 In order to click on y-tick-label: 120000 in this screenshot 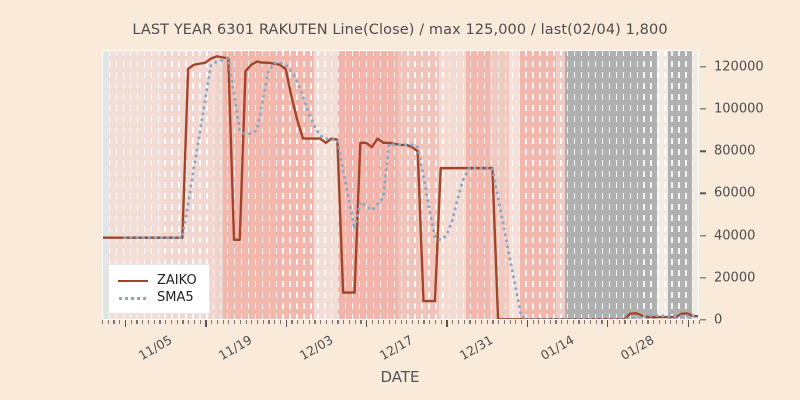, I will do `click(739, 67)`.